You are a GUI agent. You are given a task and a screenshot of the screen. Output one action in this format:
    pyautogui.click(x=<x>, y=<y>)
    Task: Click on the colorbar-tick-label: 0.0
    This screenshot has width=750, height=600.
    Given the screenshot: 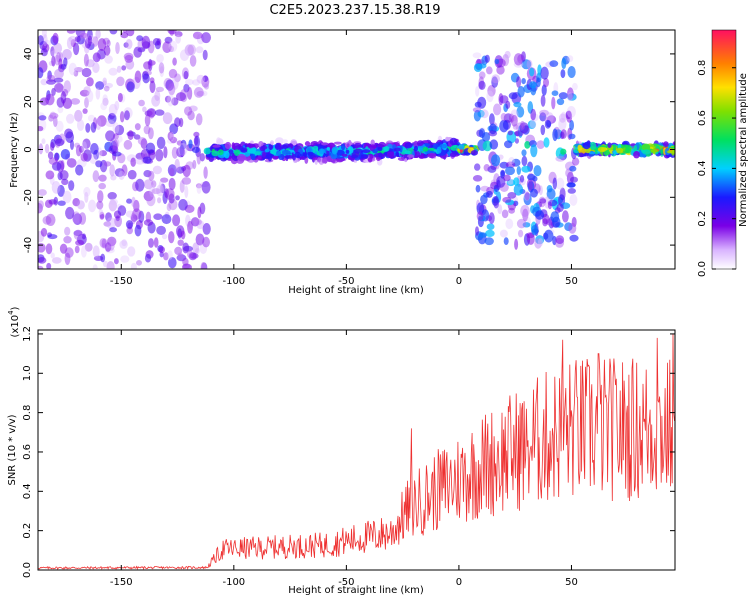 What is the action you would take?
    pyautogui.click(x=702, y=269)
    